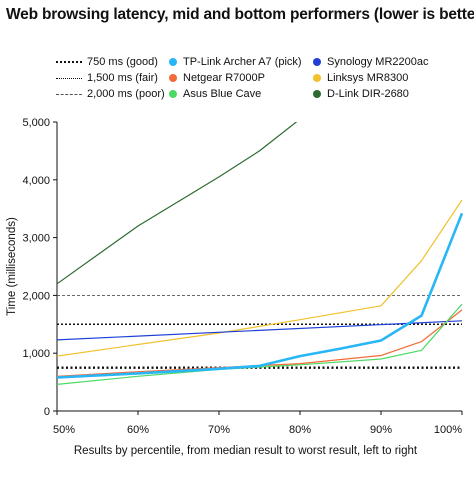 Image resolution: width=474 pixels, height=478 pixels. I want to click on legend-item-ref-fair: 1,500 ms (fair), so click(107, 78).